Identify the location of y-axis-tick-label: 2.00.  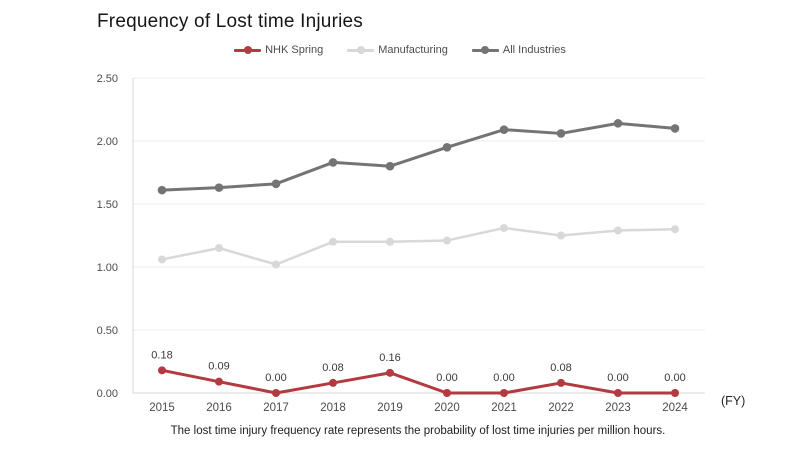
(107, 142).